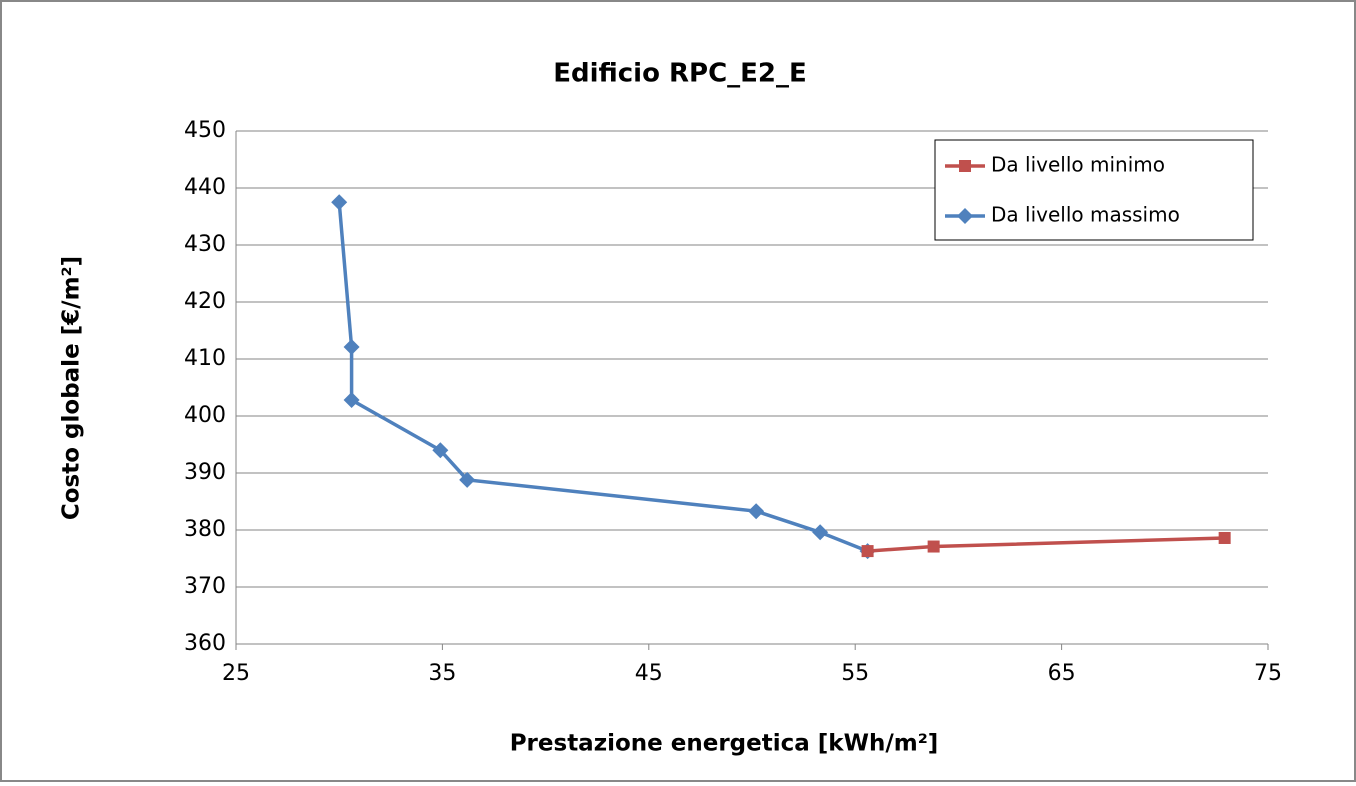 This screenshot has width=1356, height=786. I want to click on y-tick-label: 380, so click(205, 529).